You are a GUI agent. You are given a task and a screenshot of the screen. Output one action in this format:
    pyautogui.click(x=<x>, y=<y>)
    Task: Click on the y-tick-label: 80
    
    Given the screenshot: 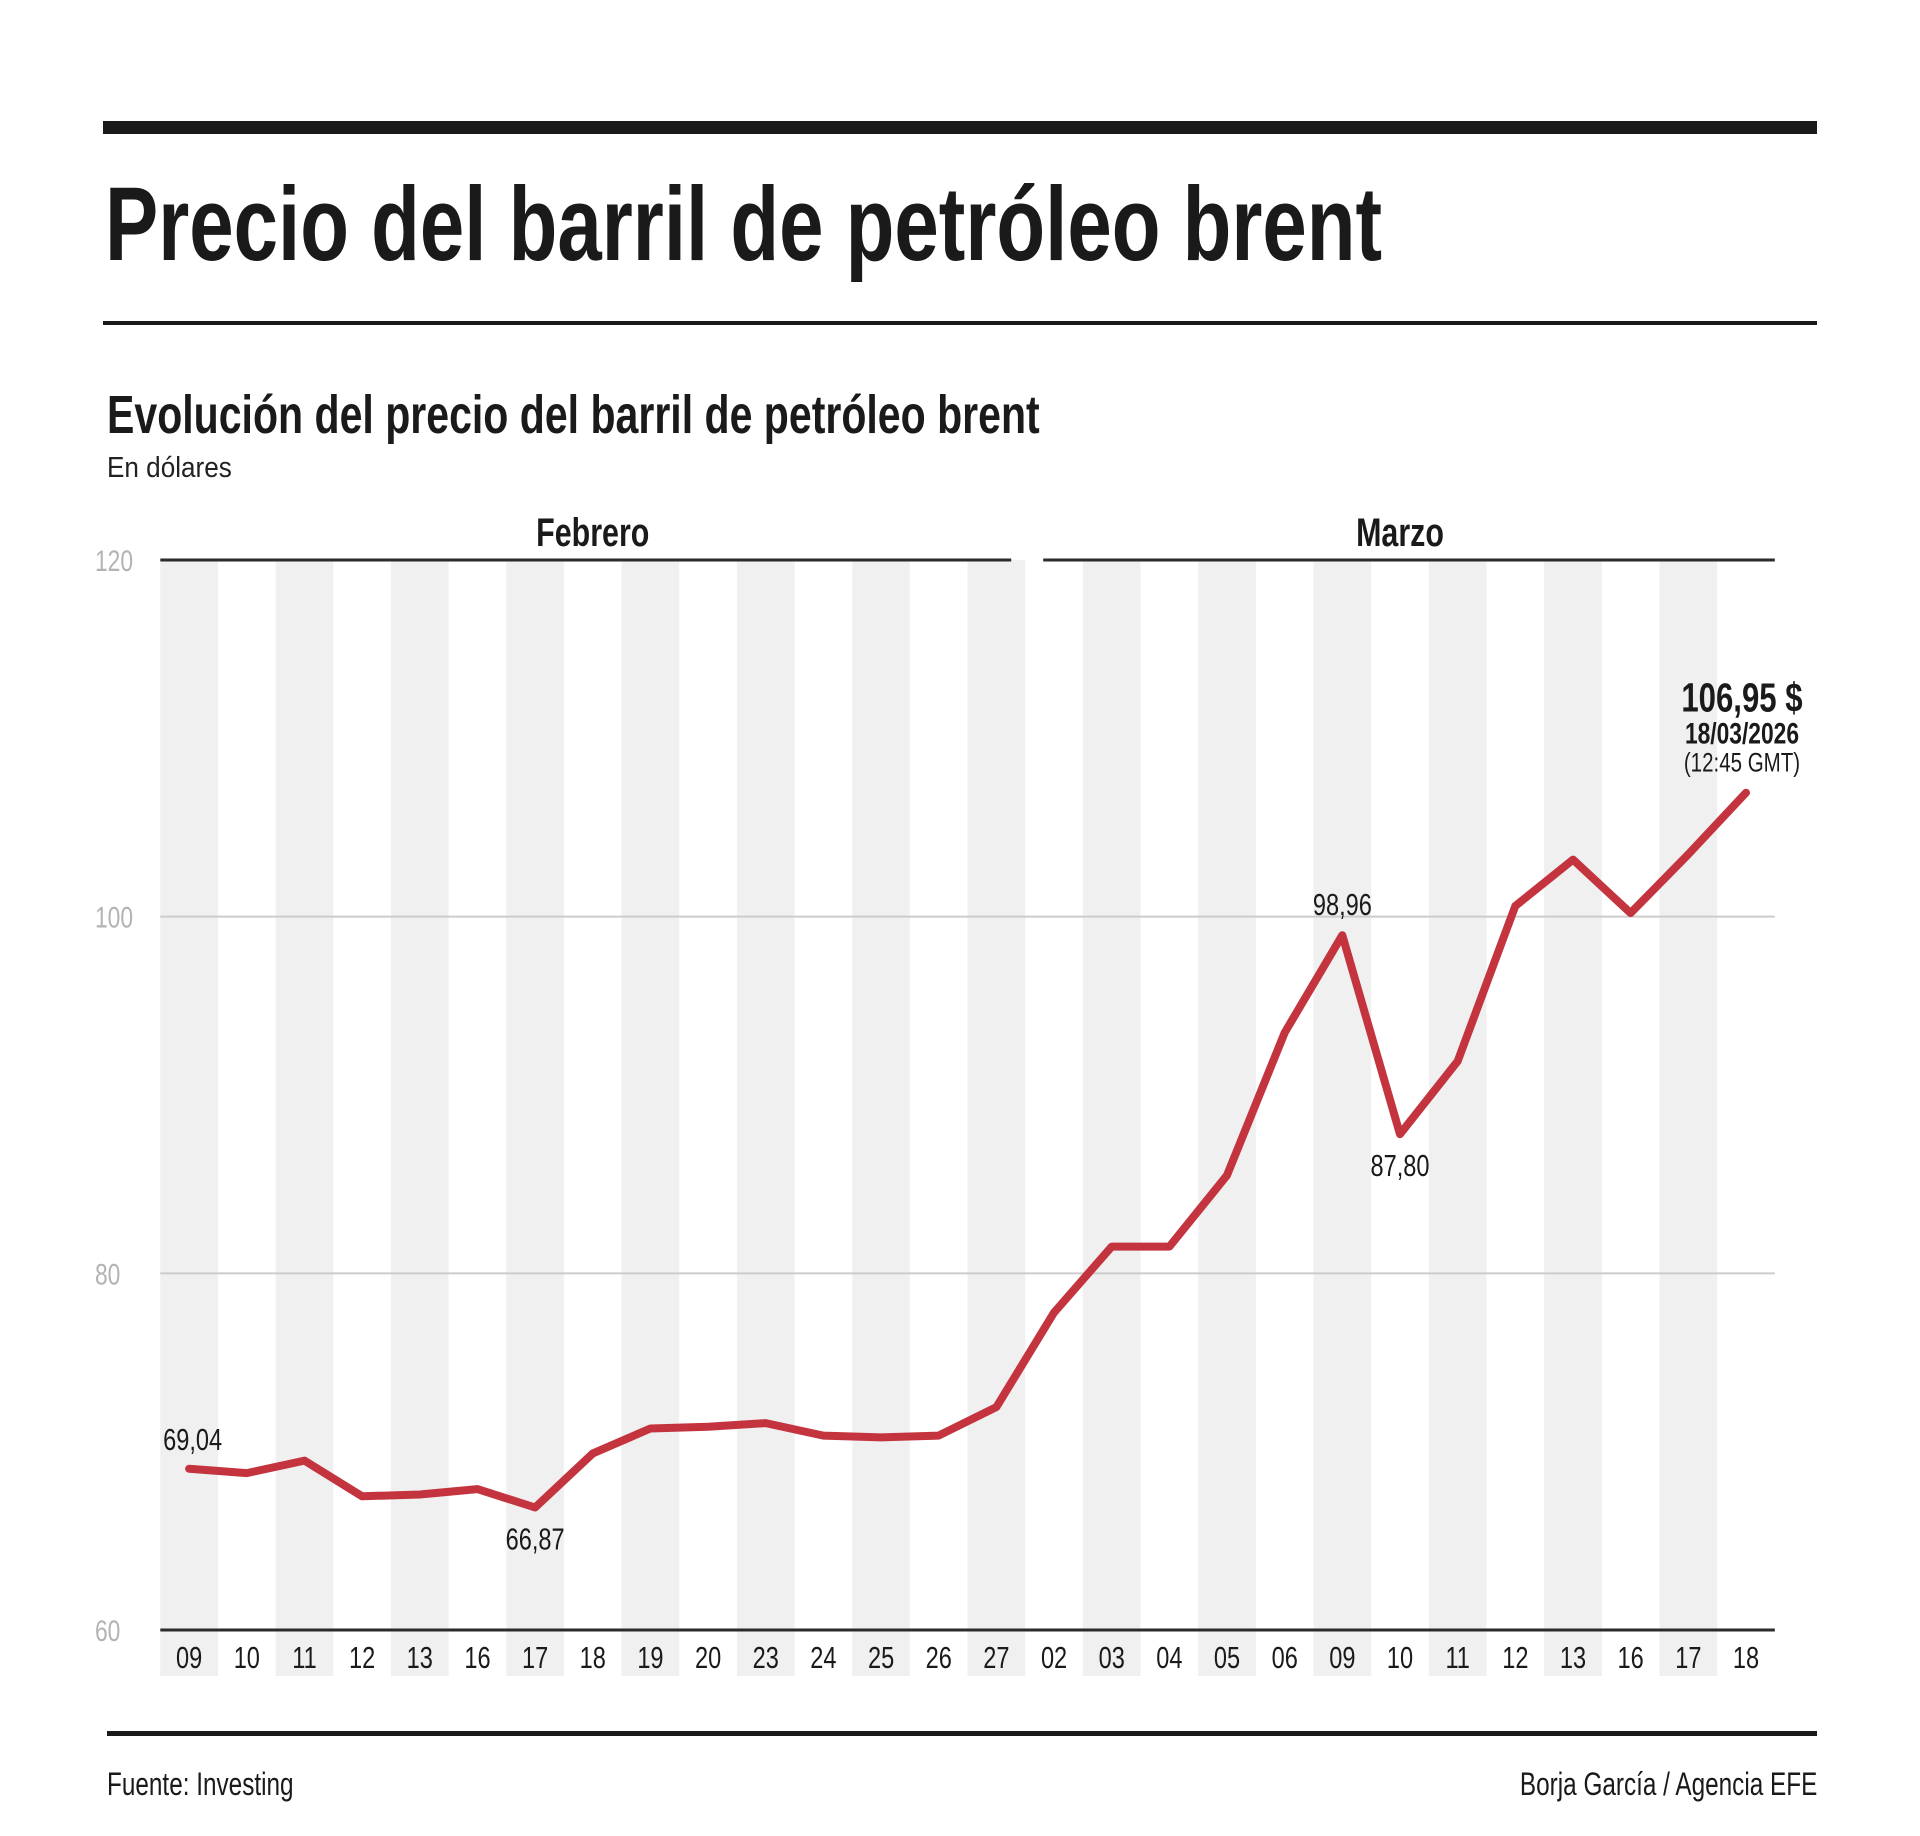 What is the action you would take?
    pyautogui.click(x=107, y=1274)
    